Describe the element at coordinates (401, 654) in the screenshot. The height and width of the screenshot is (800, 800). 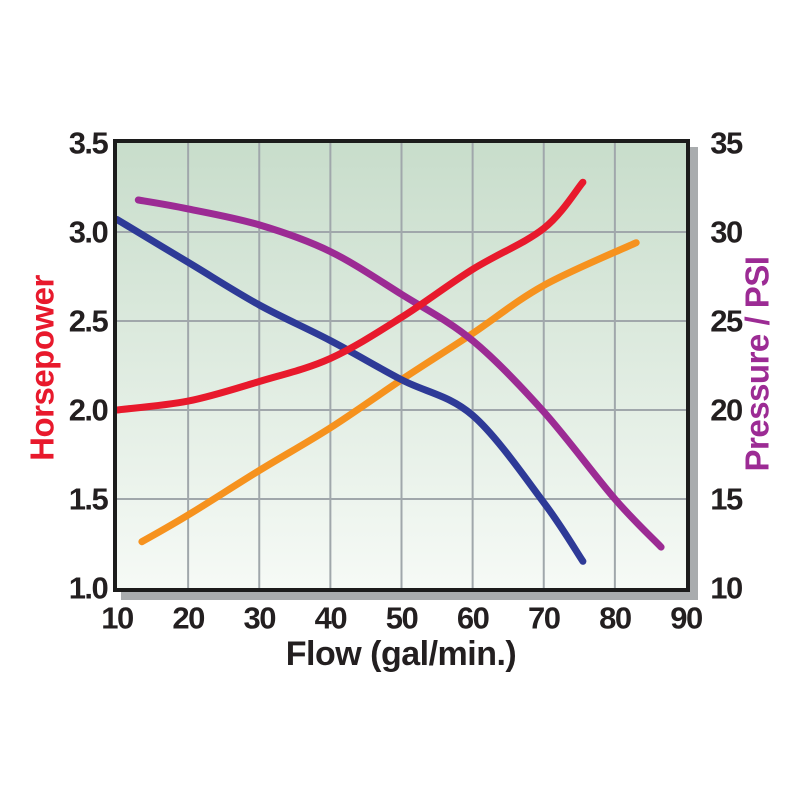
I see `flow-axis-title: Flow (gal/min.)` at that location.